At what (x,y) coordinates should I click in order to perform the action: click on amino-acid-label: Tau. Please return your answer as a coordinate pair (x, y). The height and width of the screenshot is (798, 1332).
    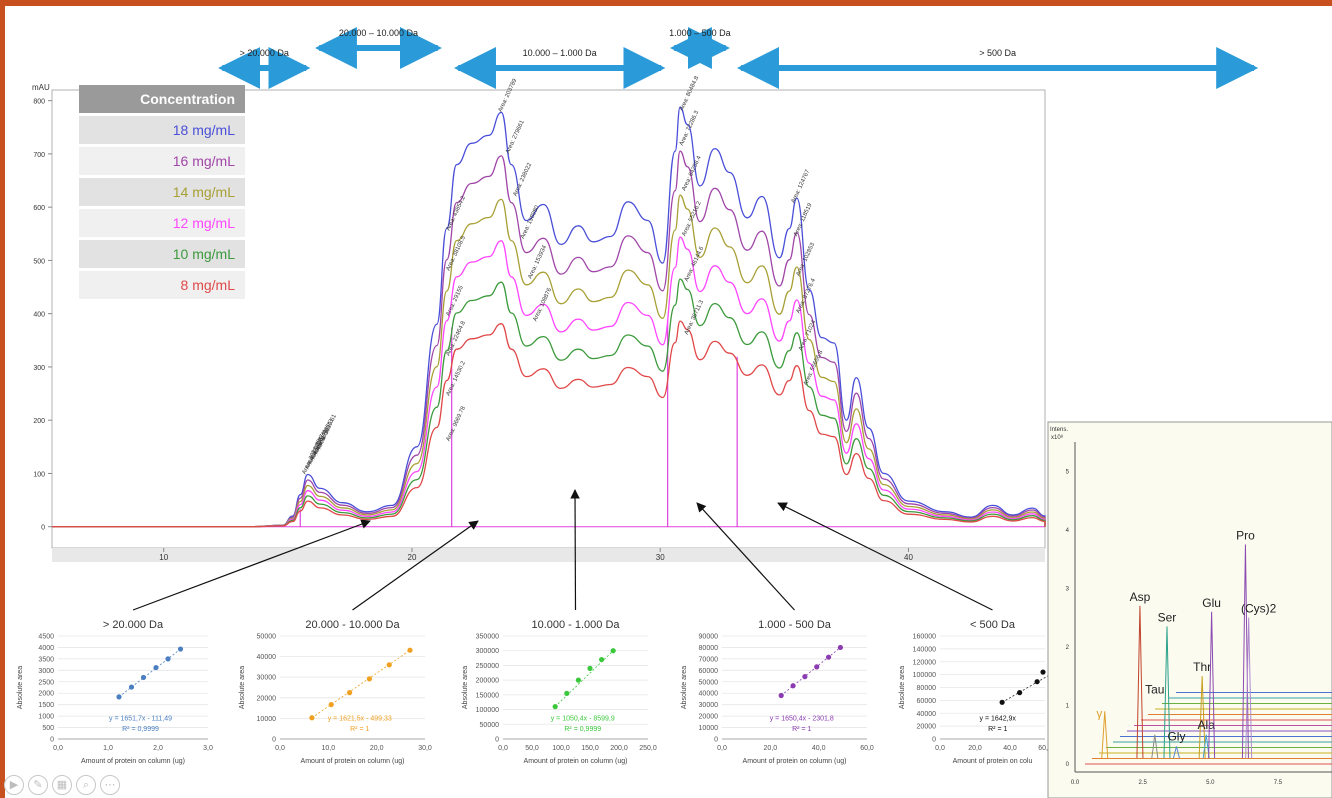
    Looking at the image, I should click on (1154, 690).